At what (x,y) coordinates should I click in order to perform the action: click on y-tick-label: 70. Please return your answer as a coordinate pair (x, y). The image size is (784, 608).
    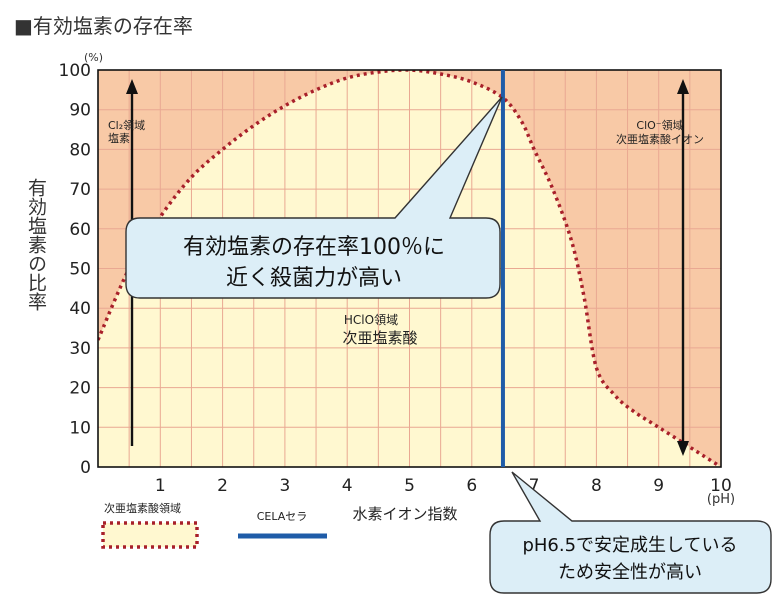
    Looking at the image, I should click on (80, 190).